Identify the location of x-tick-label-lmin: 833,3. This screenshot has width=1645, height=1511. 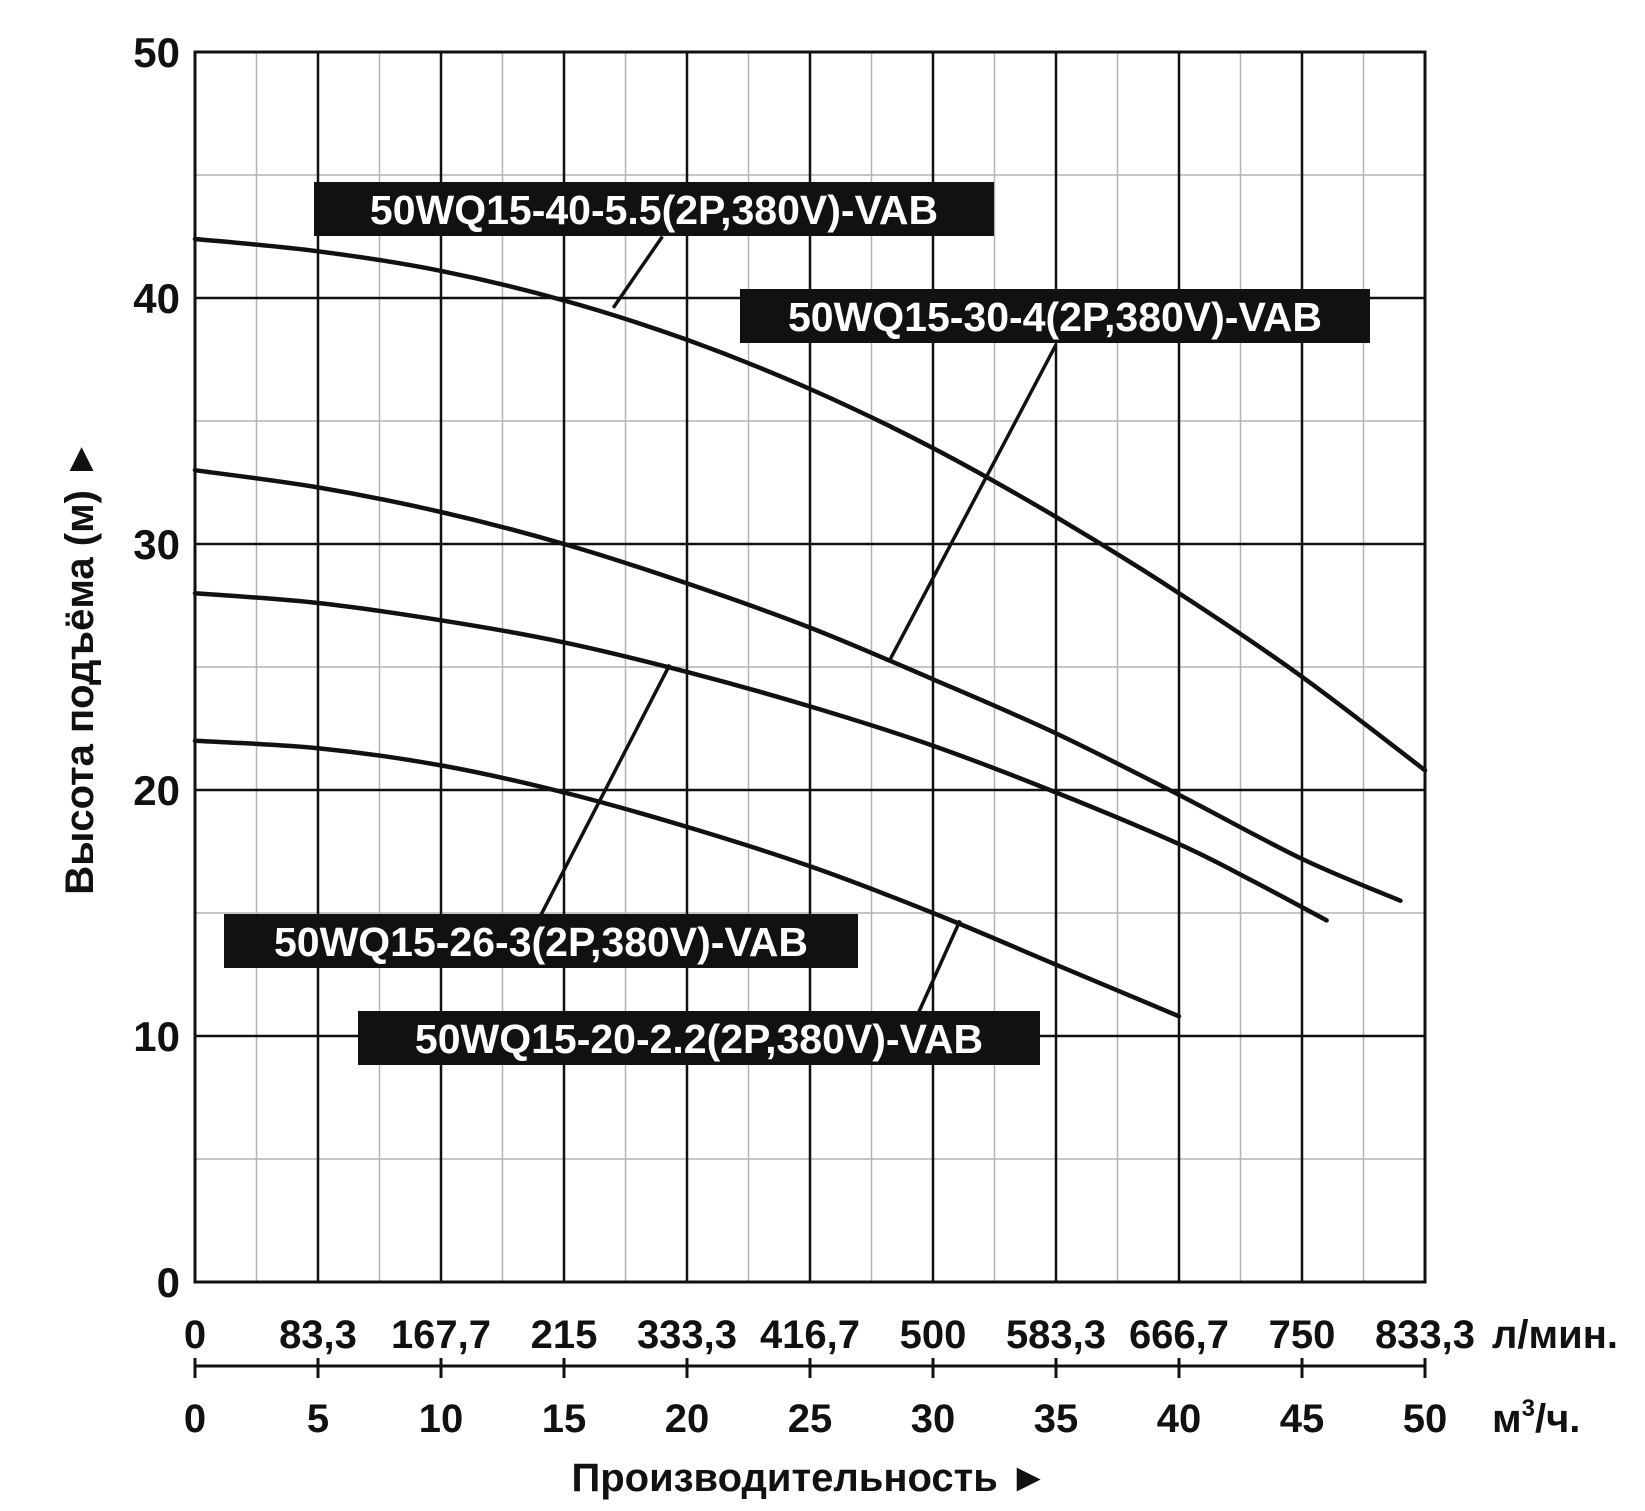
(1425, 1335).